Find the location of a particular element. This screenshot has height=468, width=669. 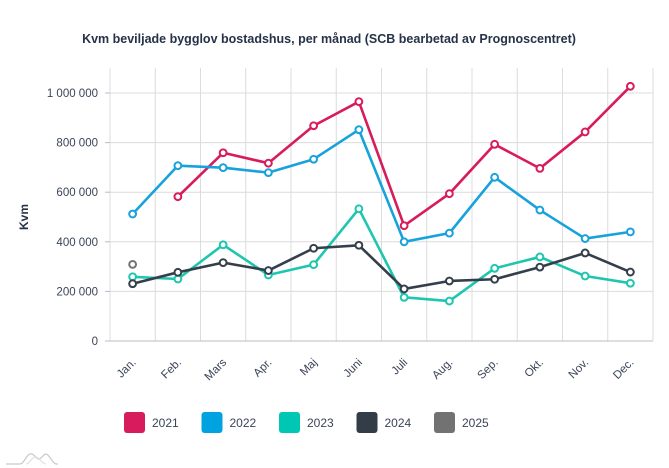

series-2025 is located at coordinates (133, 264).